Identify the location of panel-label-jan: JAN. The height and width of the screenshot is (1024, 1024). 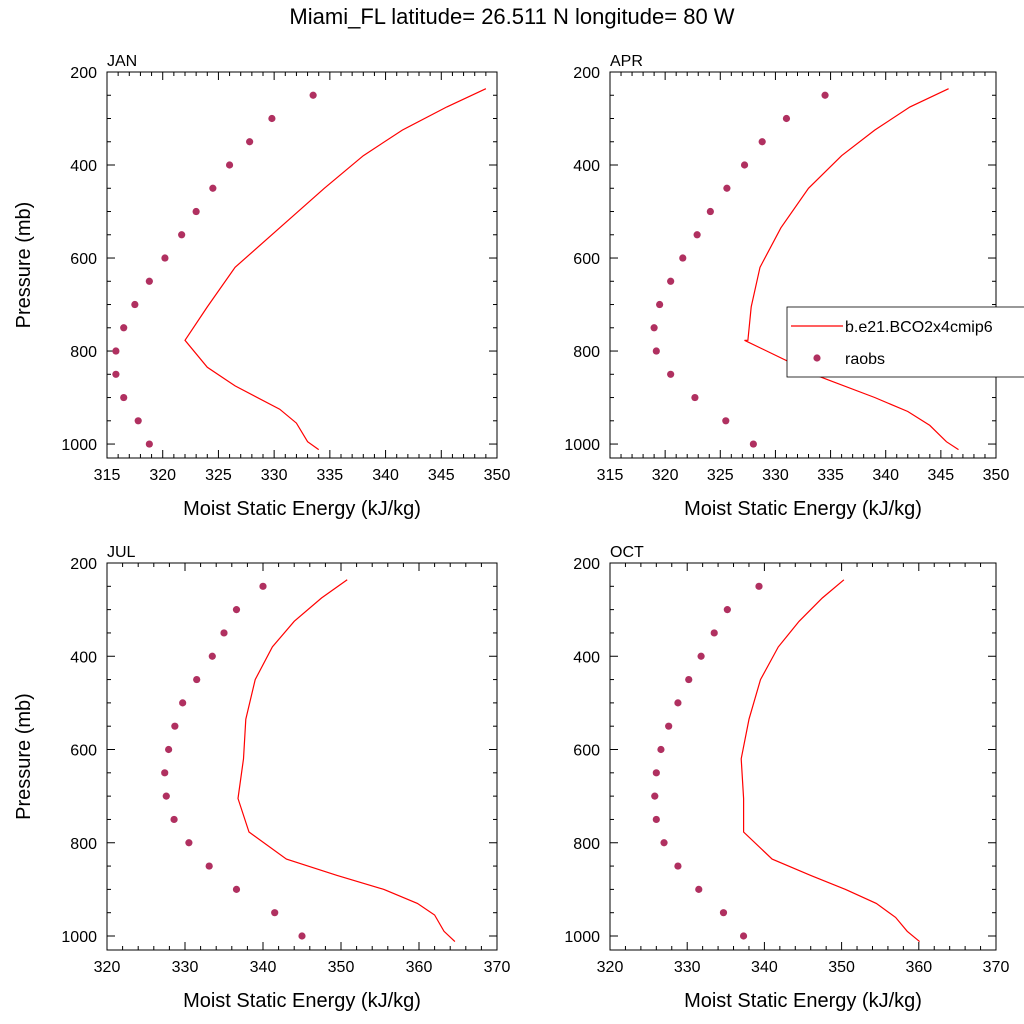
(122, 61).